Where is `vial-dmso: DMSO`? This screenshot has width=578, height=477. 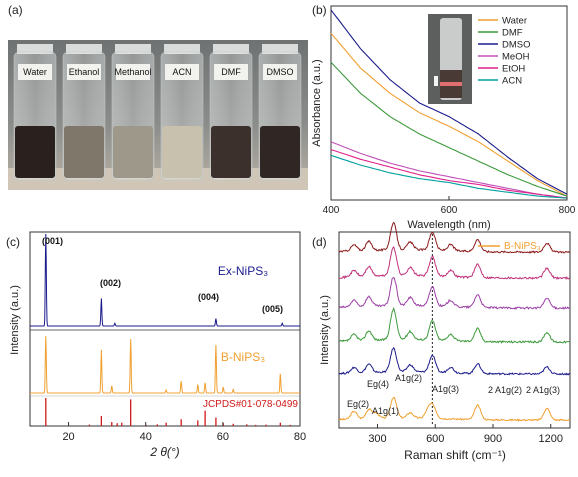 vial-dmso: DMSO is located at coordinates (280, 112).